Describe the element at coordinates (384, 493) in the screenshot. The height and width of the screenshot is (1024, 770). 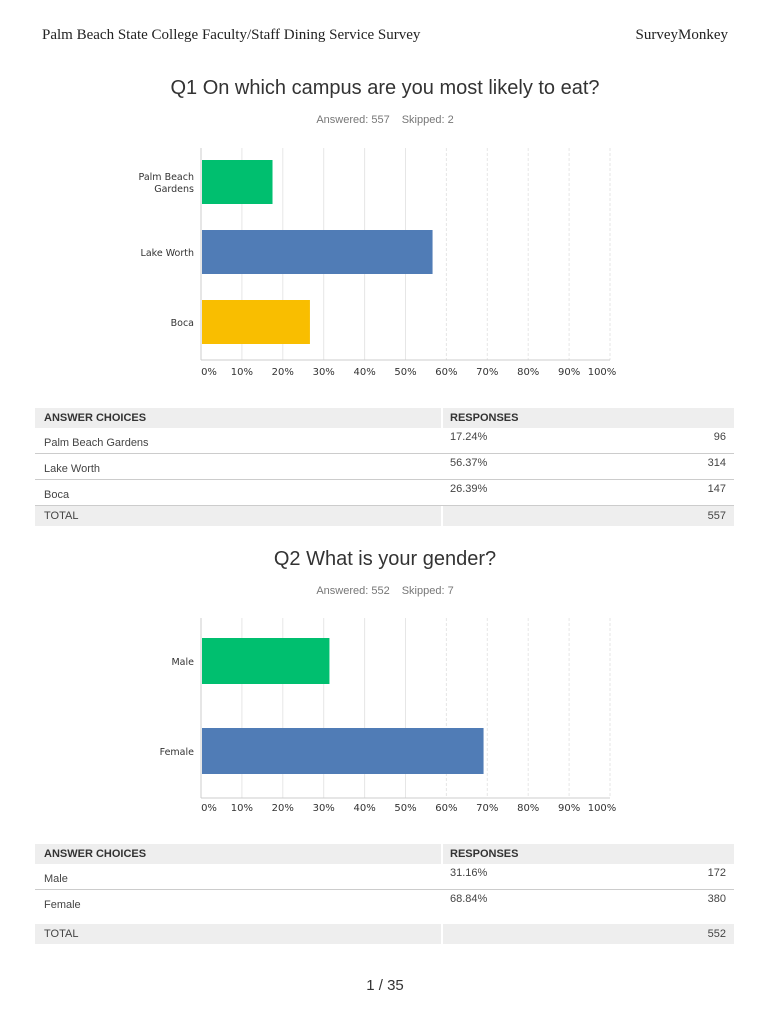
I see `table-row: Boca 26.39% 147` at that location.